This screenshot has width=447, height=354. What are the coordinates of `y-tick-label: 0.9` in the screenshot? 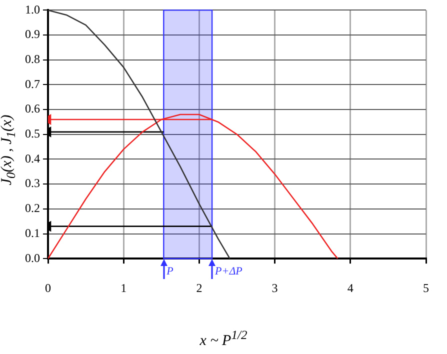 It's located at (32, 34).